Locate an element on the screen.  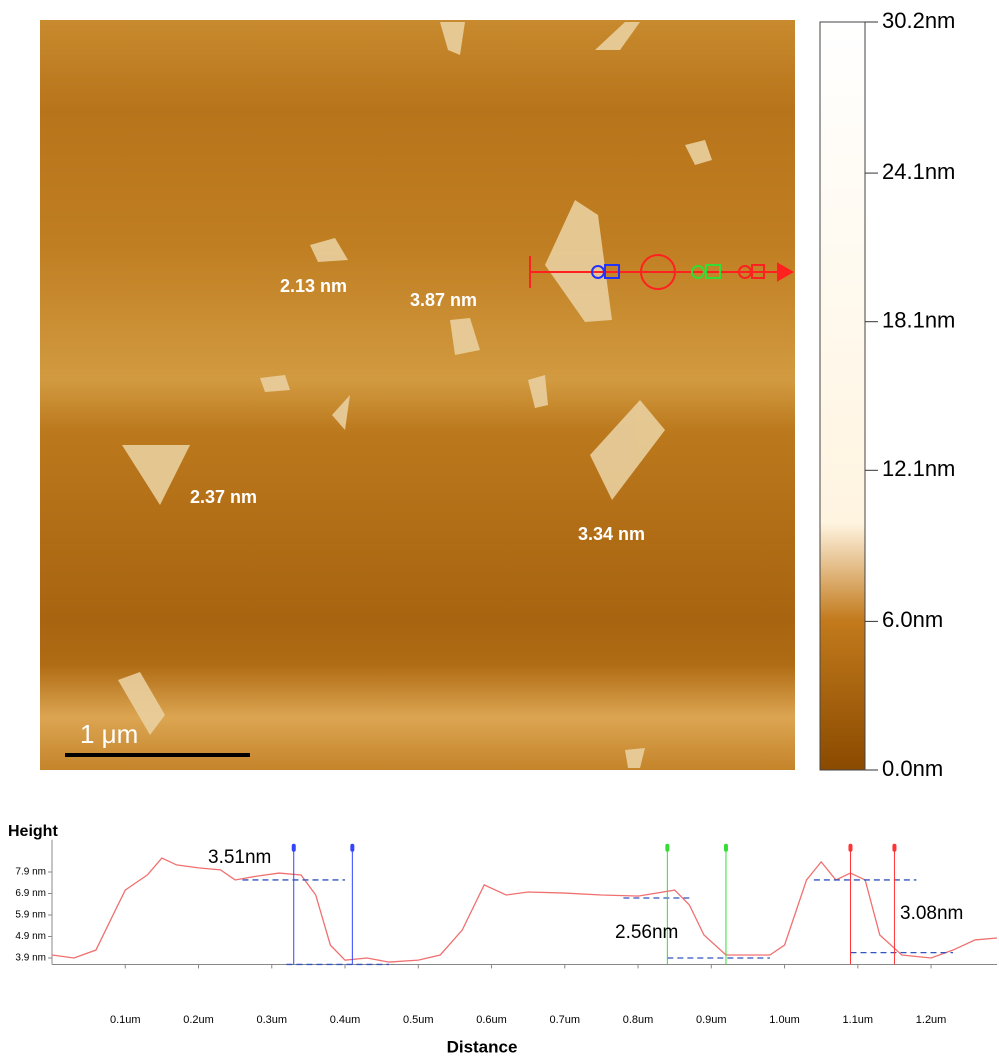
x-tick-label: 0.7um is located at coordinates (565, 1020).